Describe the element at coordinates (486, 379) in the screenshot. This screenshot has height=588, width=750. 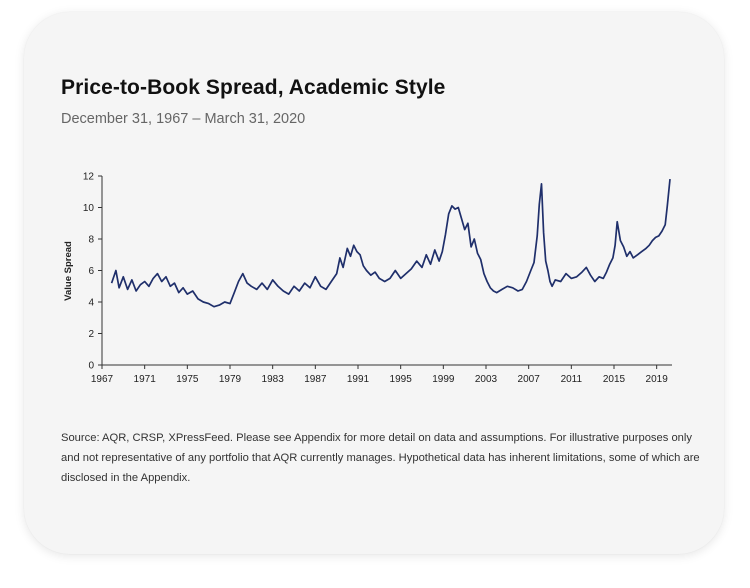
I see `x-tick-label: 2003` at that location.